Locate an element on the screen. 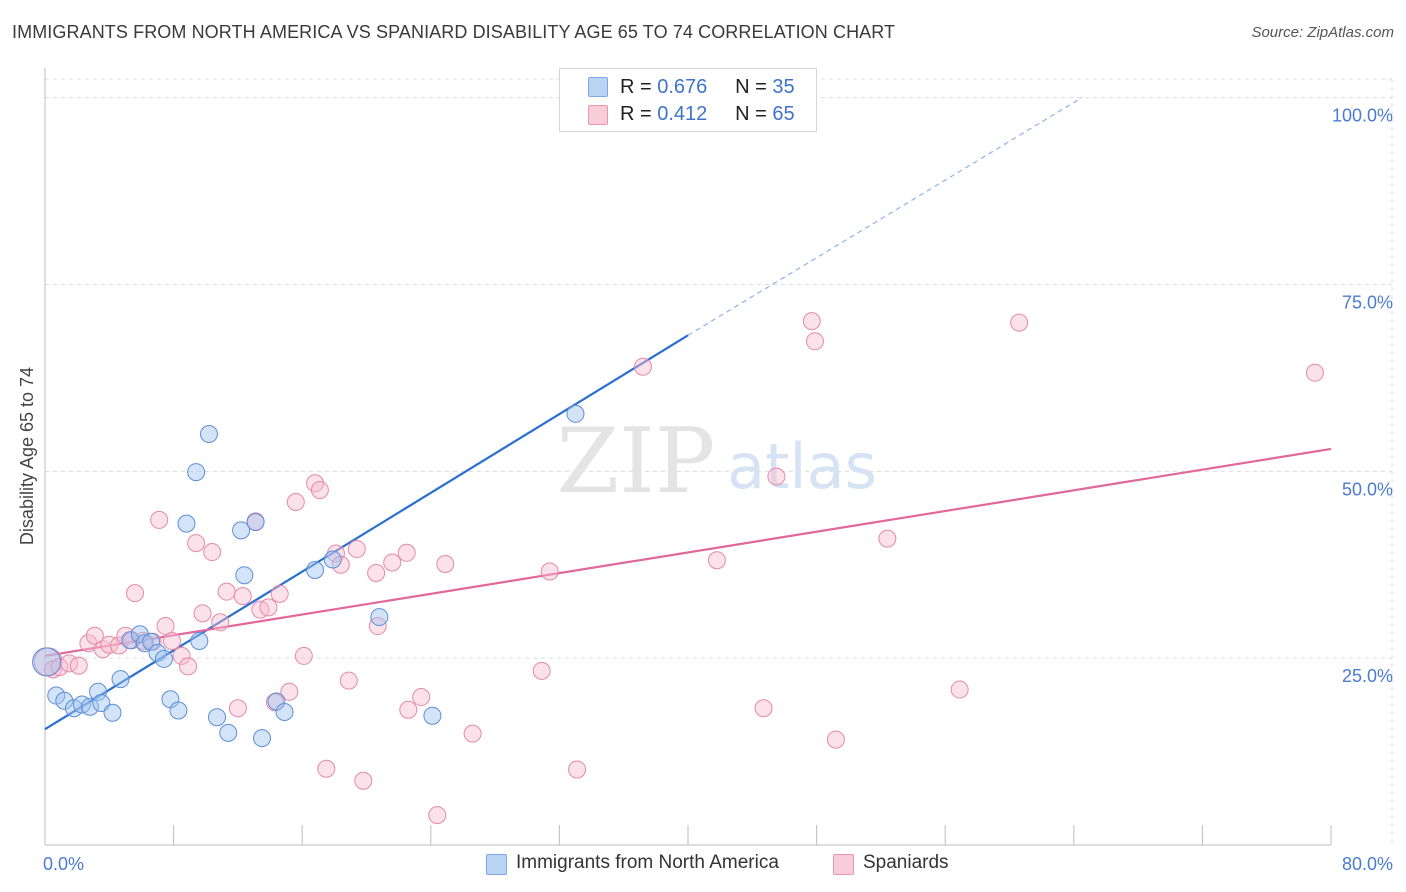  bottom-legend-immigrants: Immigrants from North America is located at coordinates (632, 863).